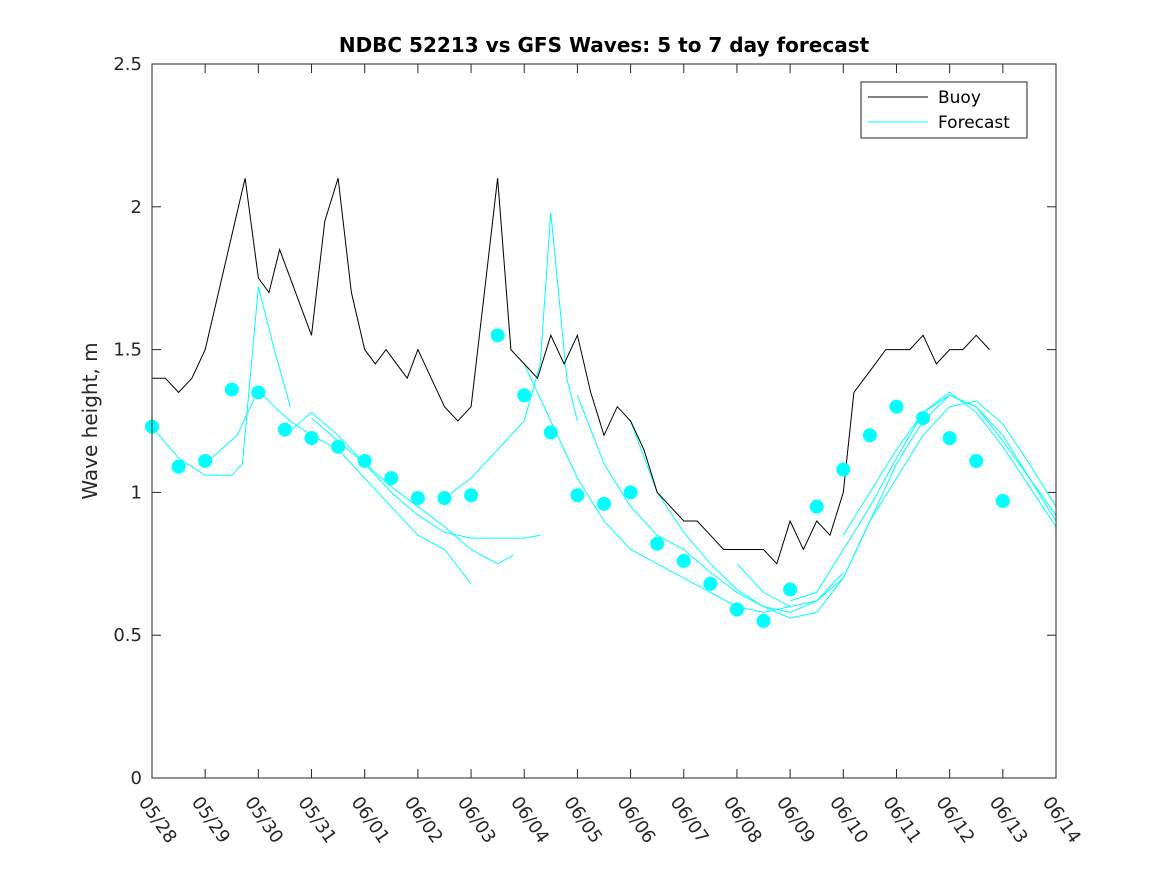  What do you see at coordinates (127, 635) in the screenshot?
I see `y-tick-label: 0.5` at bounding box center [127, 635].